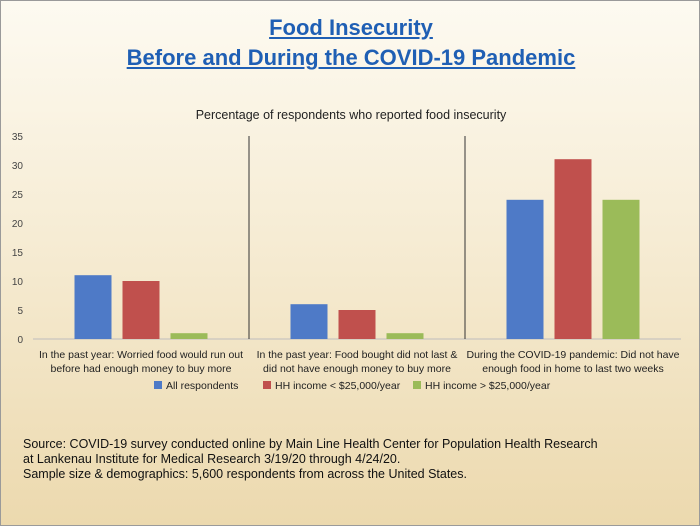 The image size is (700, 526). What do you see at coordinates (18, 166) in the screenshot?
I see `y-tick-label: 30` at bounding box center [18, 166].